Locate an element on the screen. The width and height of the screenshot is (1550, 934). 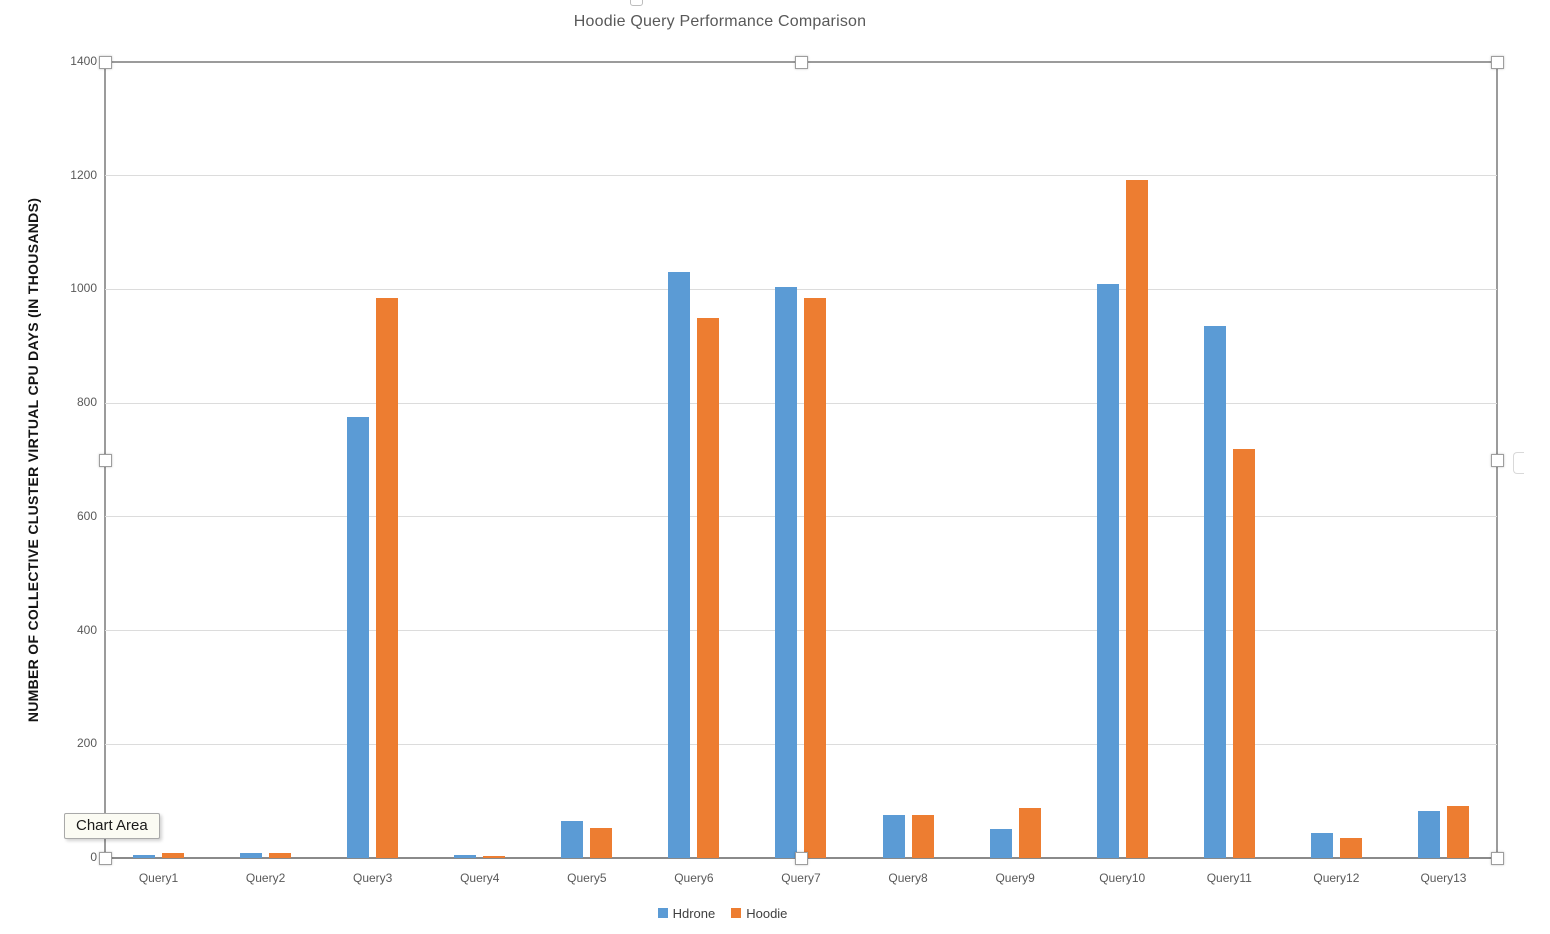
selection-handle-bottom-right is located at coordinates (1497, 858).